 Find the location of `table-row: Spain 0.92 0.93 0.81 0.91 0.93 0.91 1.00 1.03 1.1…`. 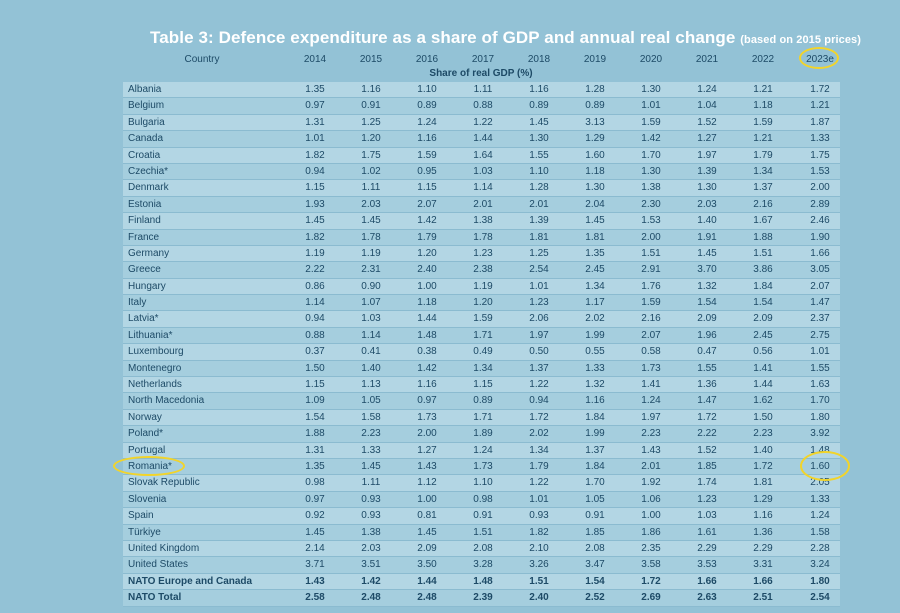

table-row: Spain 0.92 0.93 0.81 0.91 0.93 0.91 1.00 1.03 1.1… is located at coordinates (481, 516).